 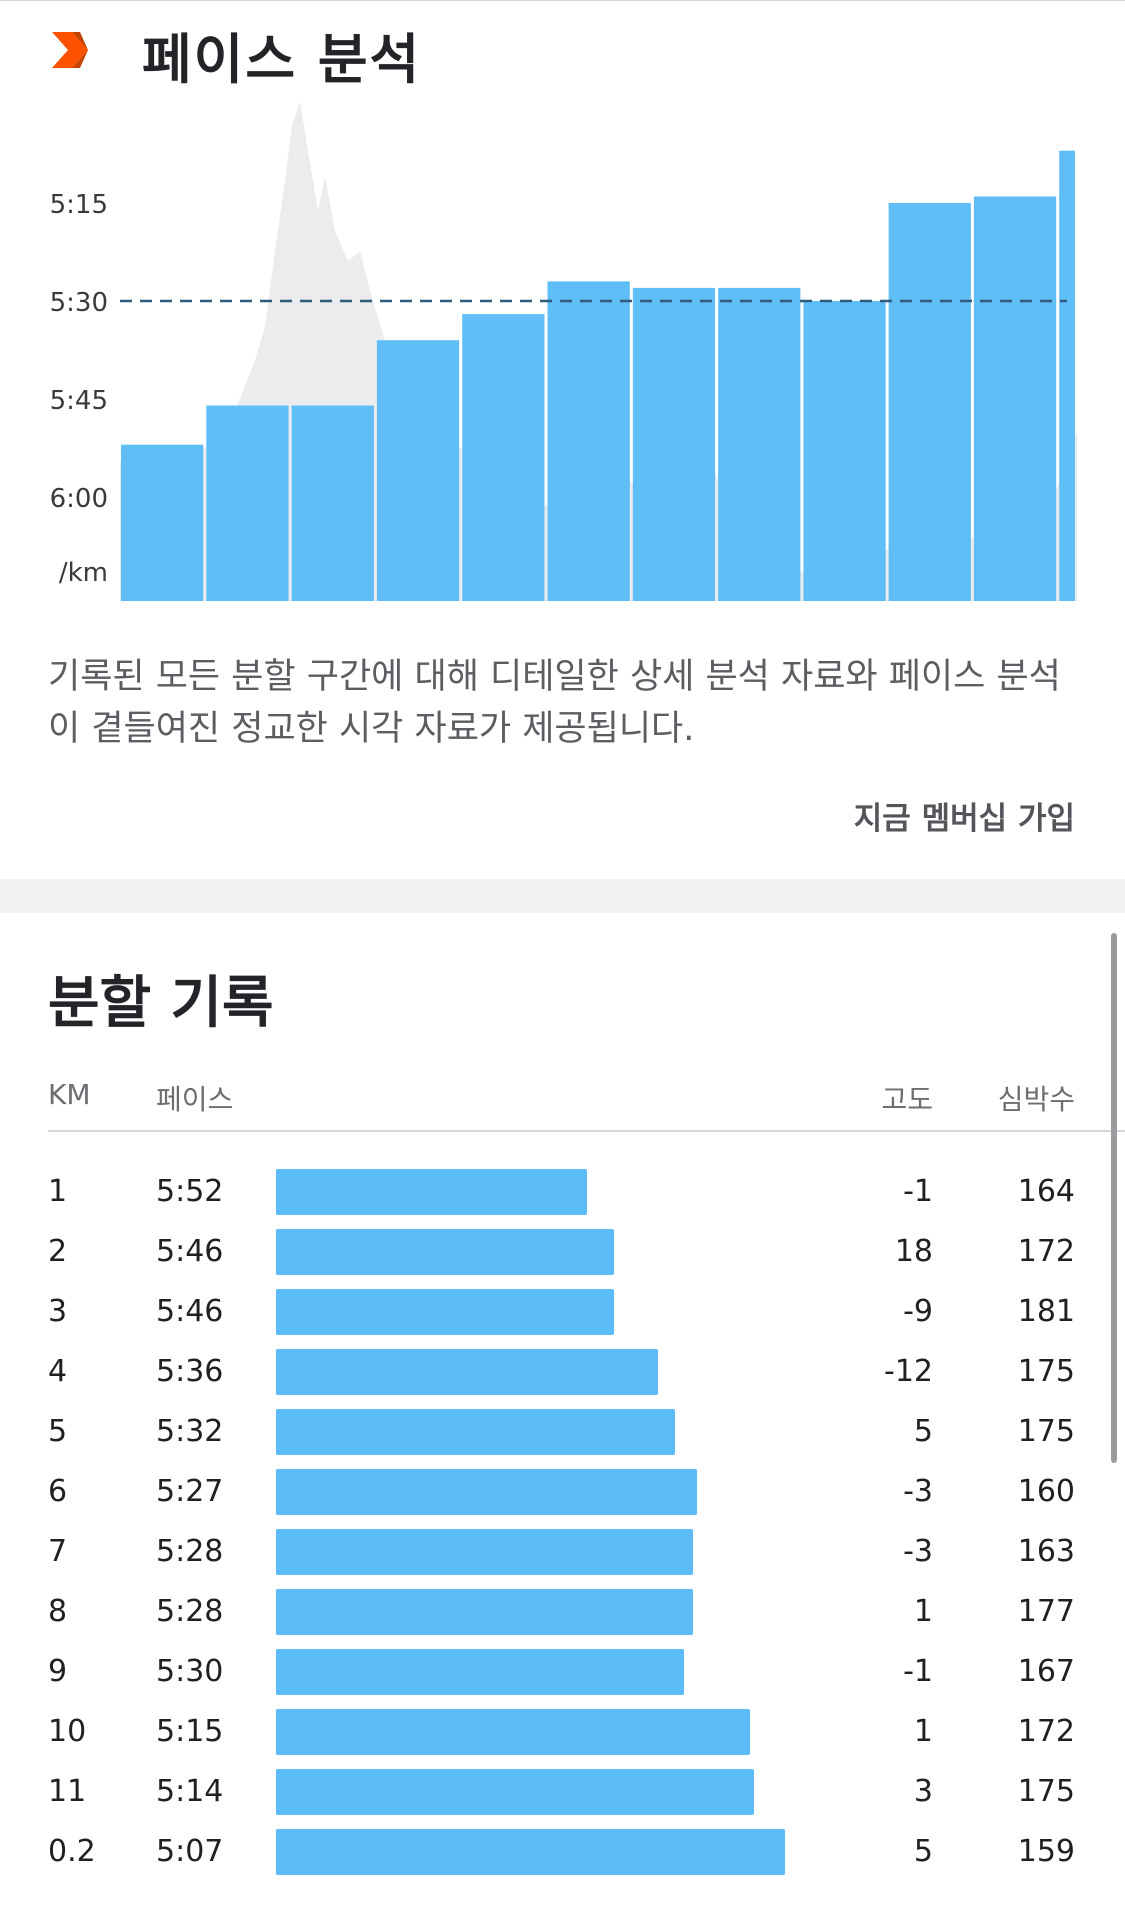 I want to click on header-heart-rate: 심박수, so click(x=1036, y=1099).